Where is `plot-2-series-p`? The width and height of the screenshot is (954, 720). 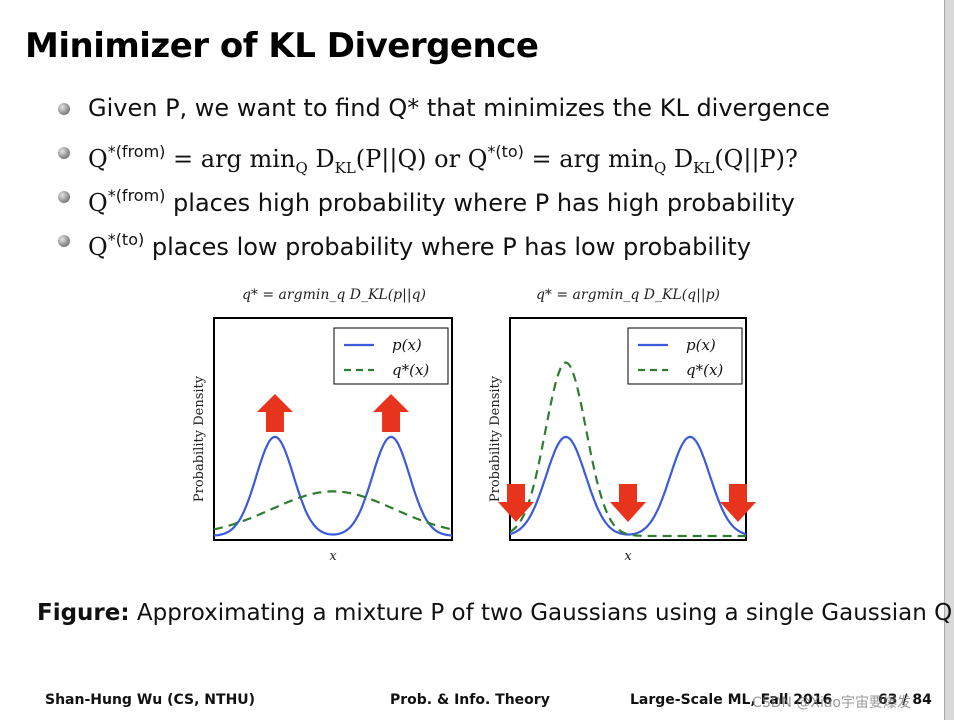 plot-2-series-p is located at coordinates (628, 485).